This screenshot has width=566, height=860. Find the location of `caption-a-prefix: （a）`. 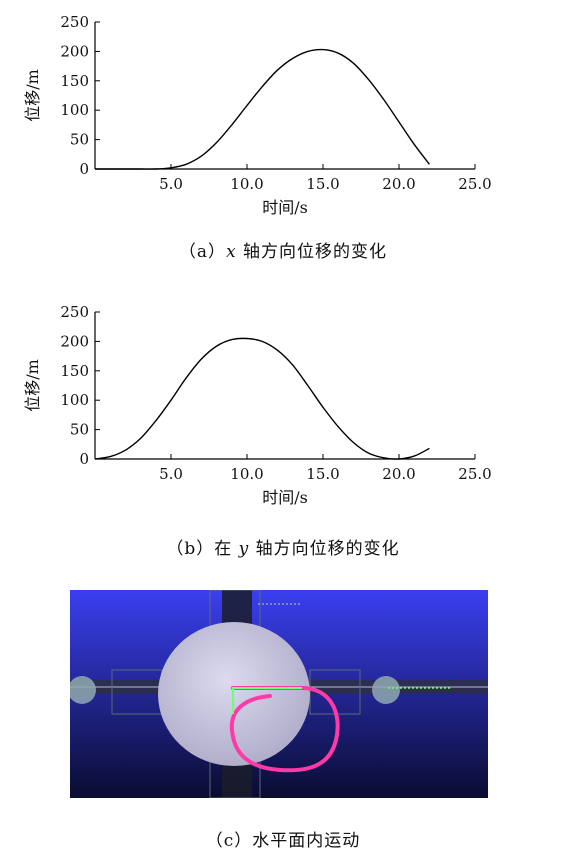

caption-a-prefix: （a） is located at coordinates (202, 252).